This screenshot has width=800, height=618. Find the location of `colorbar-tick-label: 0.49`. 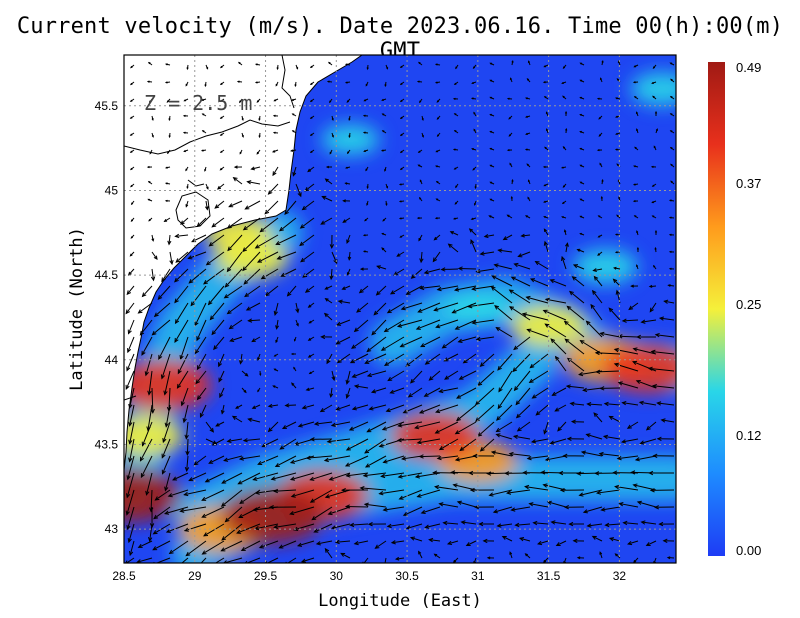

colorbar-tick-label: 0.49 is located at coordinates (748, 67).